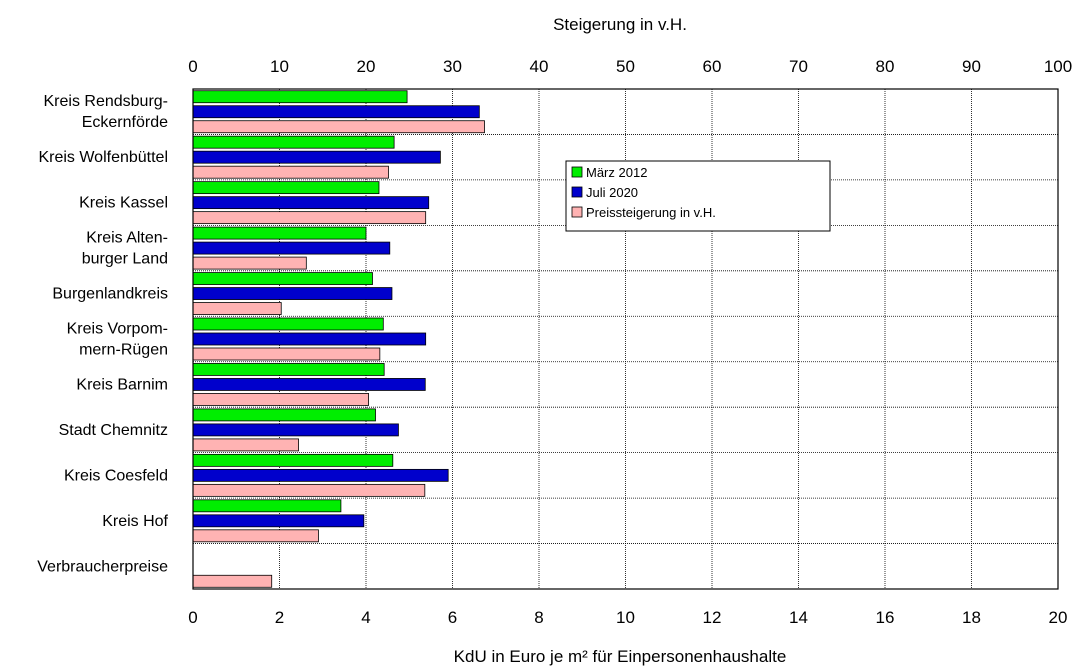 This screenshot has width=1084, height=669. I want to click on bottom-tick-label: 0, so click(192, 617).